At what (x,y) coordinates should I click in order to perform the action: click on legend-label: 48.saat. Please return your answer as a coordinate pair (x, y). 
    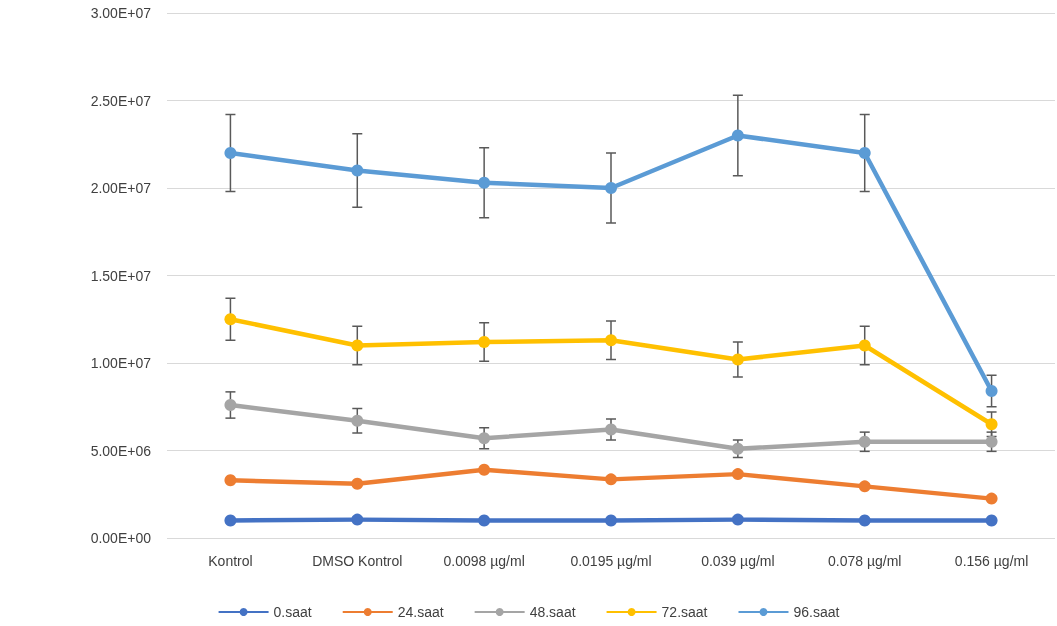
    Looking at the image, I should click on (552, 612).